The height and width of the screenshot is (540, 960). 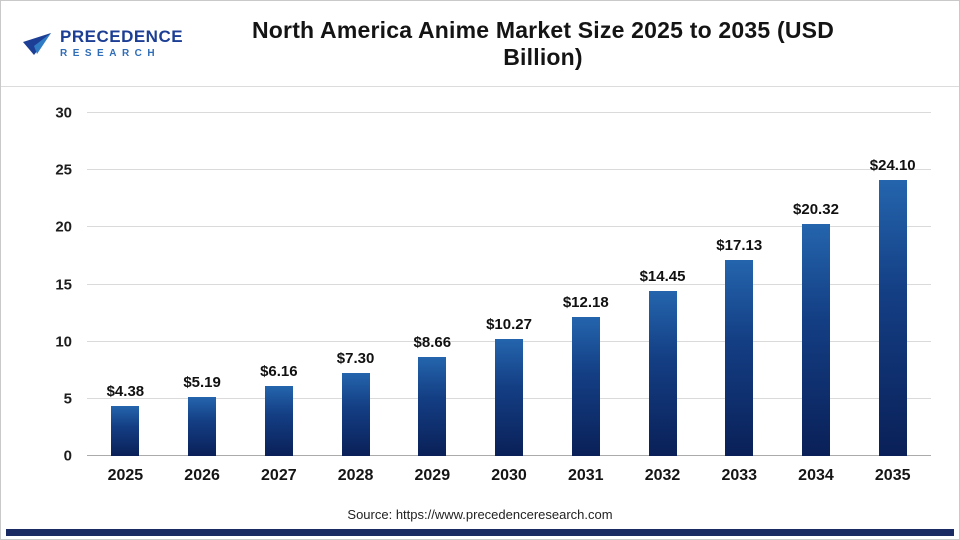 What do you see at coordinates (585, 386) in the screenshot?
I see `bar-2031` at bounding box center [585, 386].